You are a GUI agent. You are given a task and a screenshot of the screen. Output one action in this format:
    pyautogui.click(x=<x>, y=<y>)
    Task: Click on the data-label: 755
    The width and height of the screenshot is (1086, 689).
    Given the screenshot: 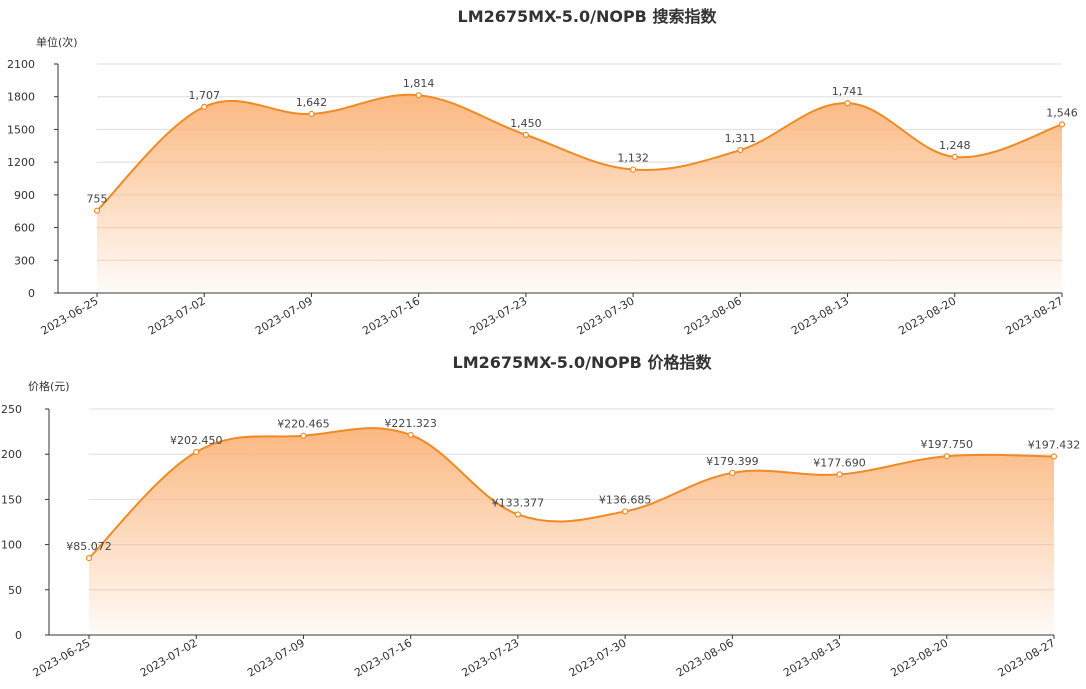 What is the action you would take?
    pyautogui.click(x=97, y=199)
    